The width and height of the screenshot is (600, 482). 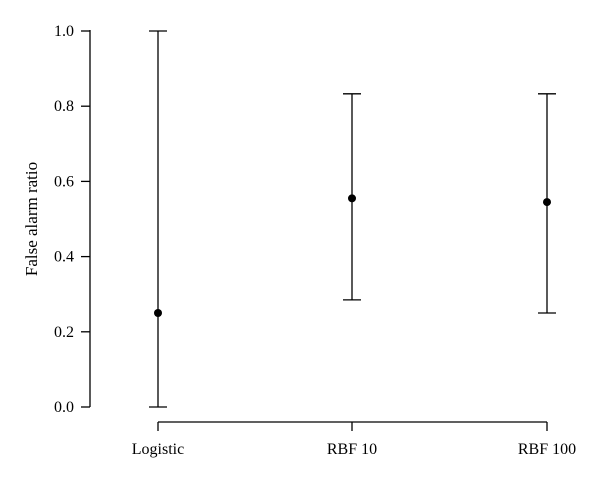 What do you see at coordinates (352, 449) in the screenshot?
I see `x-category-label: RBF 10` at bounding box center [352, 449].